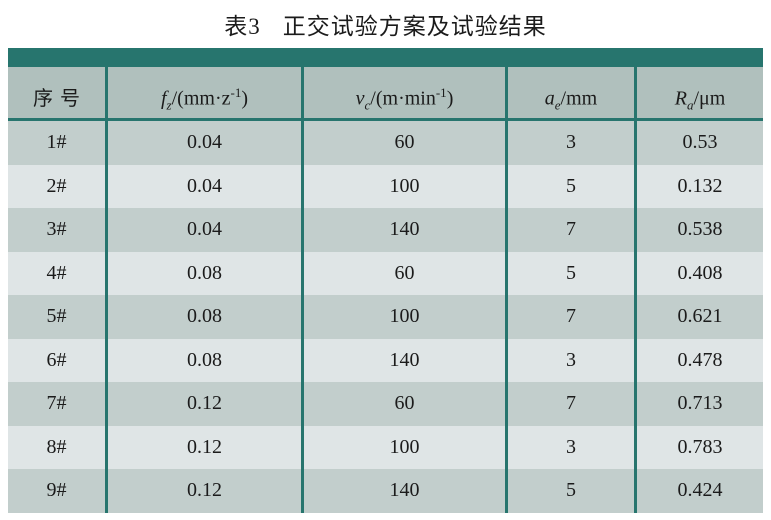 The width and height of the screenshot is (771, 520). Describe the element at coordinates (163, 98) in the screenshot. I see `header-var: f` at that location.